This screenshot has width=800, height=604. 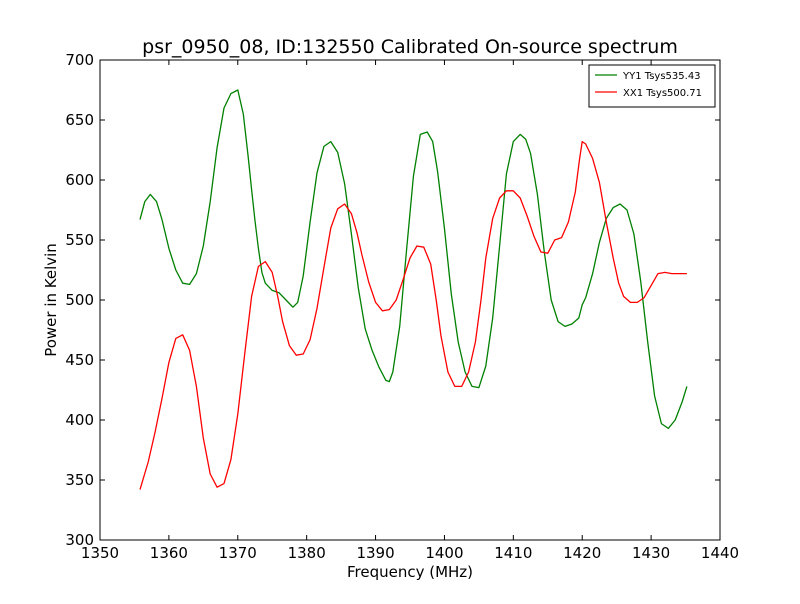 I want to click on x-tick-label-7: 1420, so click(x=582, y=553).